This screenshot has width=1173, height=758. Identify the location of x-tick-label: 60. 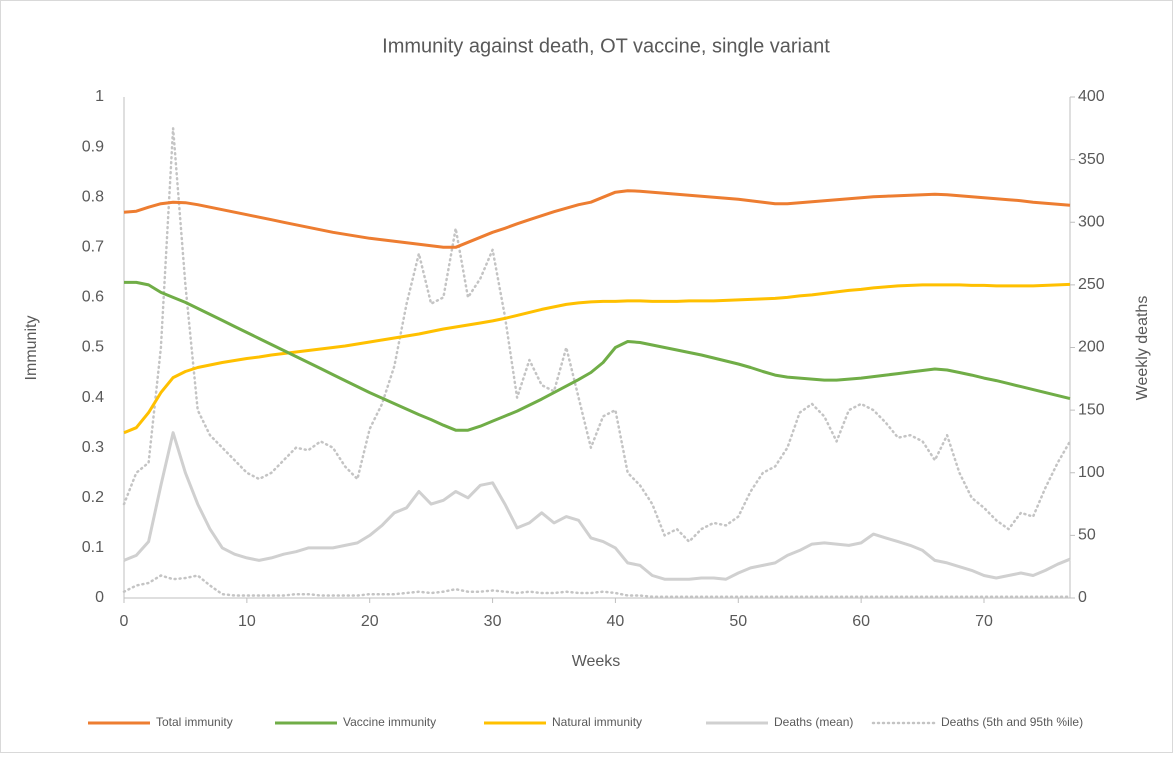
(861, 621).